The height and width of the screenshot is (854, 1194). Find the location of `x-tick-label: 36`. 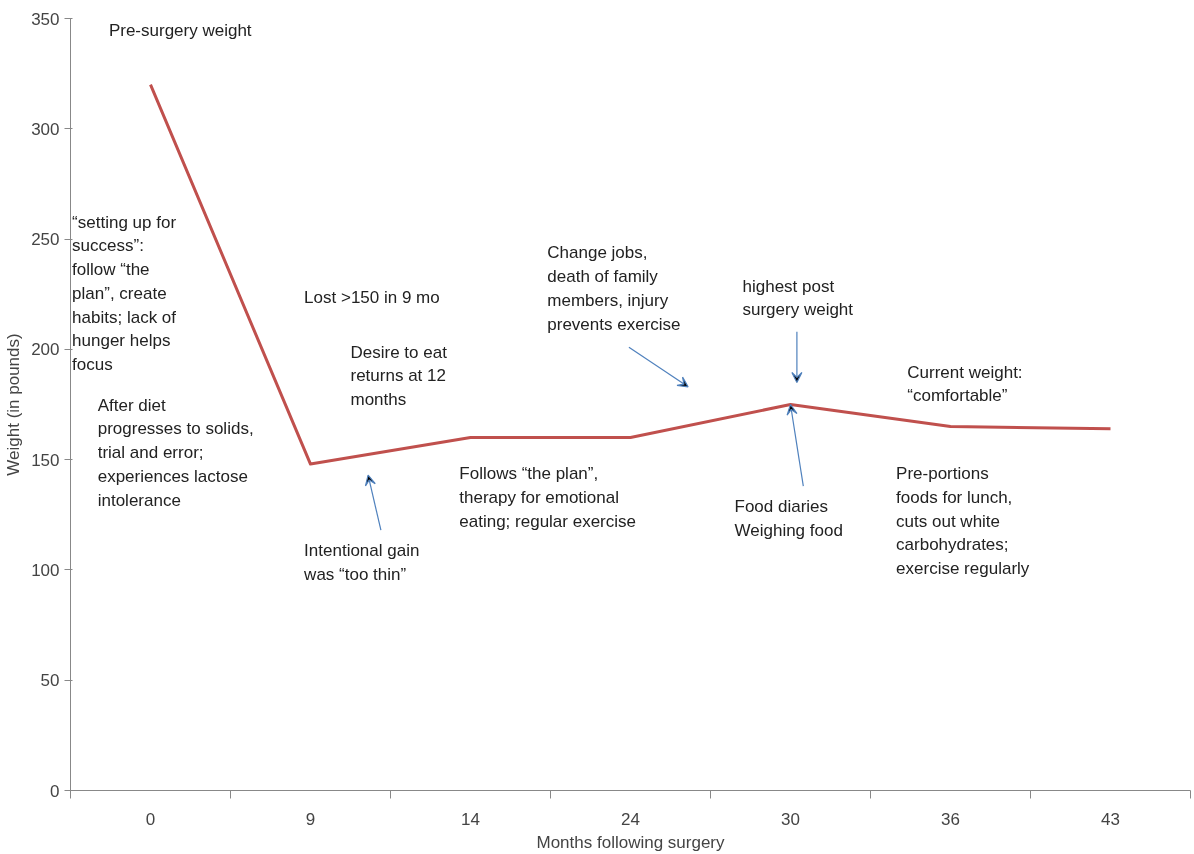

x-tick-label: 36 is located at coordinates (950, 819).